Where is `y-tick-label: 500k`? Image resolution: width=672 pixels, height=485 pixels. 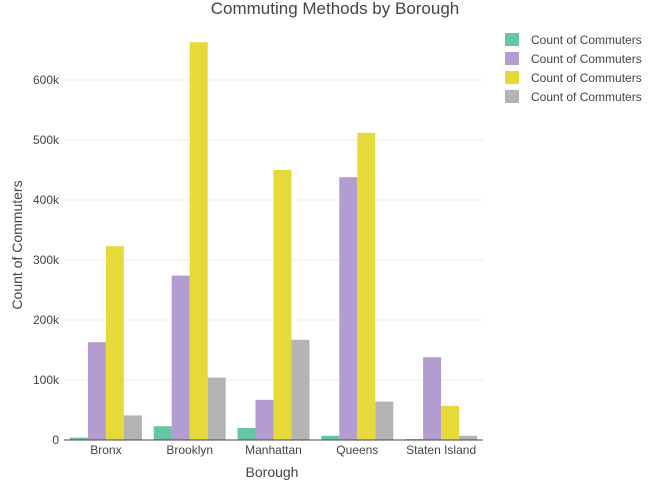
y-tick-label: 500k is located at coordinates (46, 140).